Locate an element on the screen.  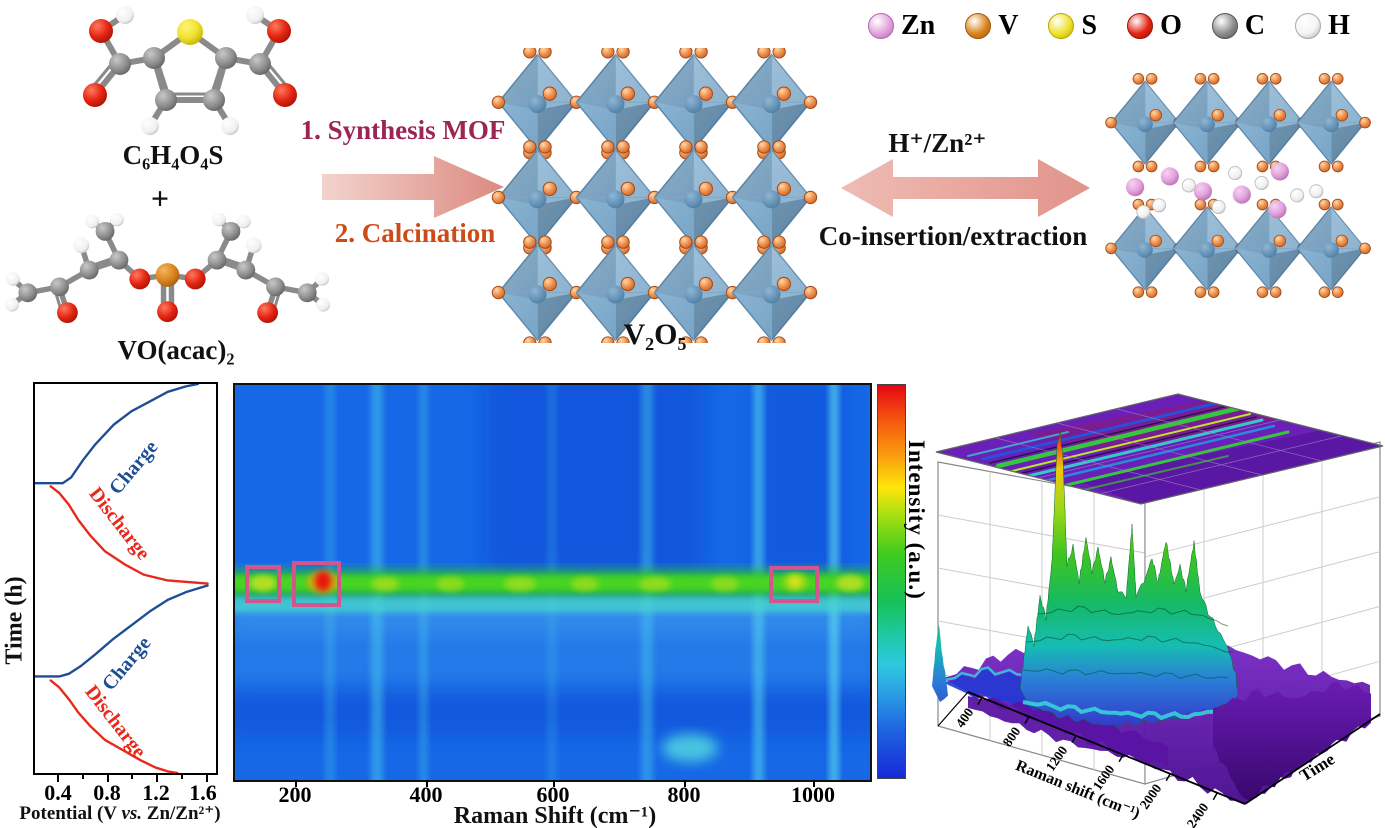
time-axis is located at coordinates (1312, 759).